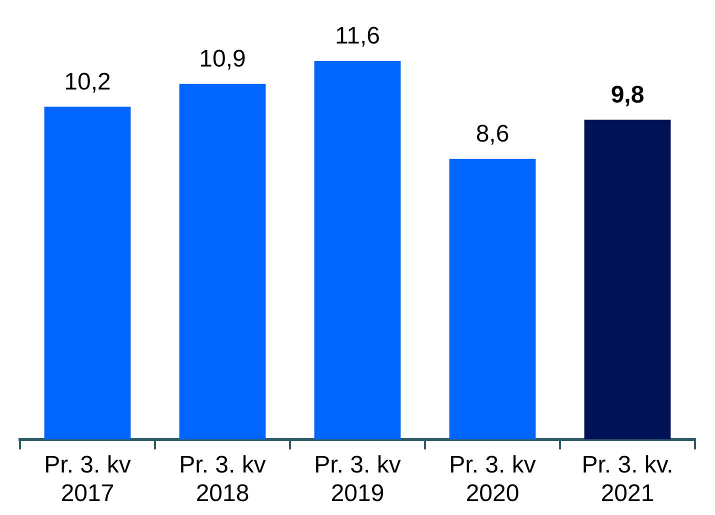 This screenshot has height=515, width=715. I want to click on x-tick-label: Pr. 3. kv 2018, so click(222, 479).